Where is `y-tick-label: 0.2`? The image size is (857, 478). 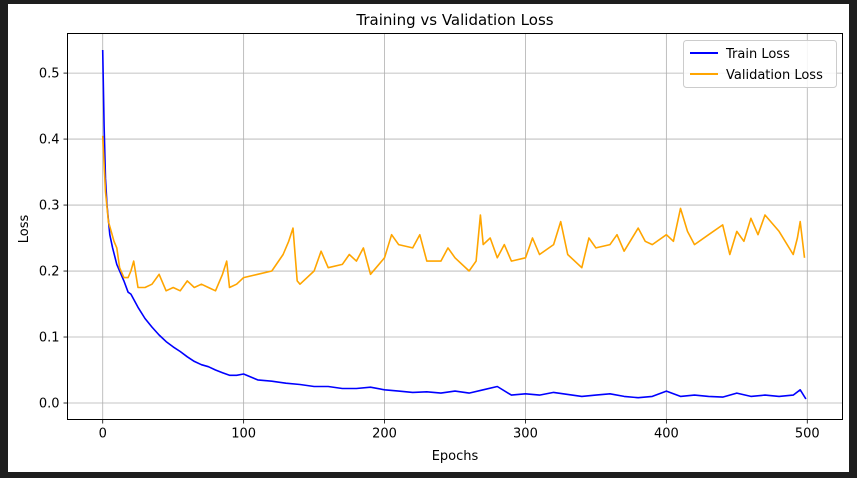 y-tick-label: 0.2 is located at coordinates (49, 272).